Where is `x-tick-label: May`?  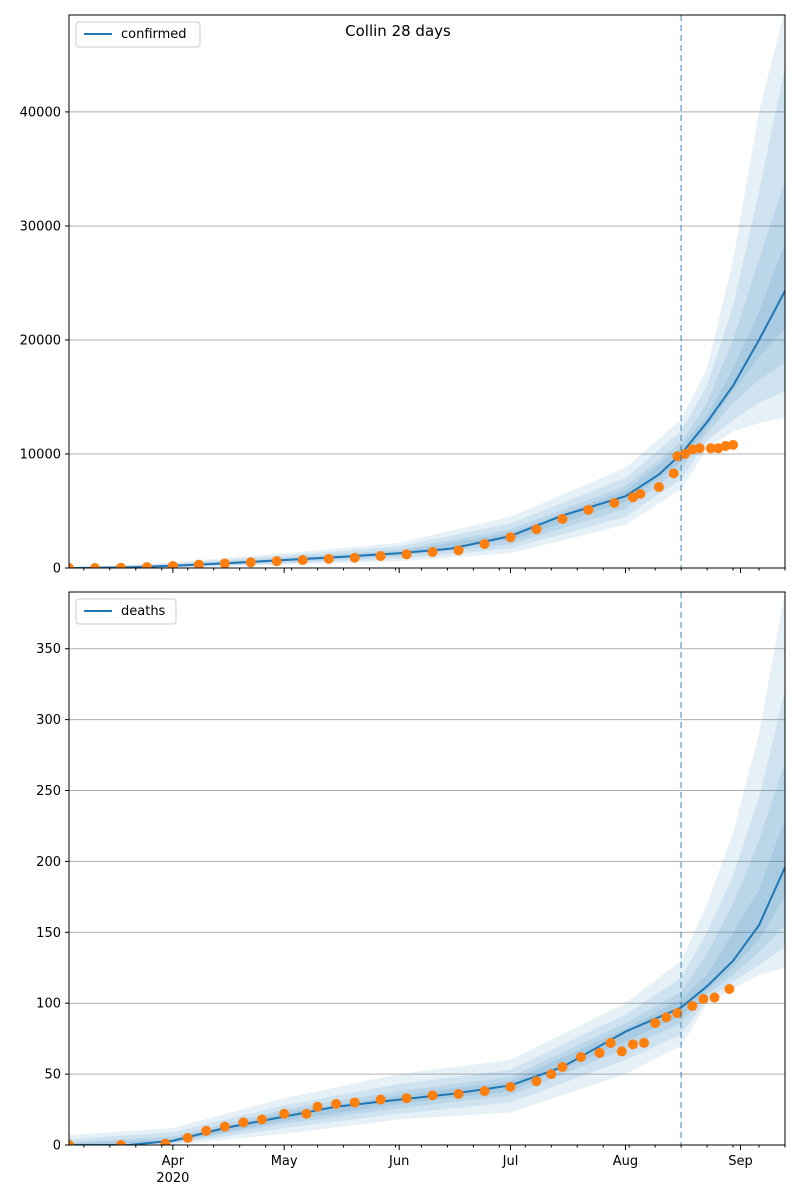
x-tick-label: May is located at coordinates (284, 1161).